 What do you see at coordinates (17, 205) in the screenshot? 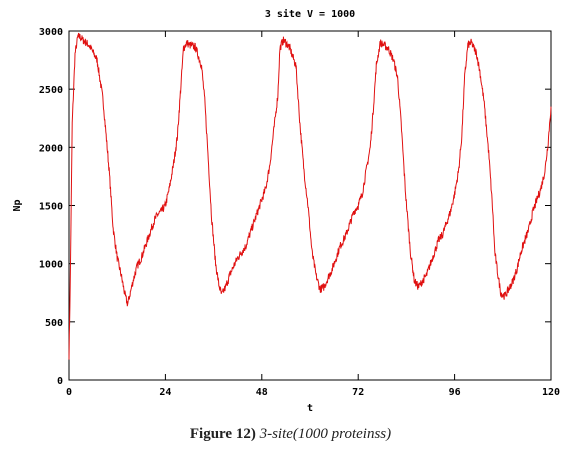
I see `y-axis-label: Np` at bounding box center [17, 205].